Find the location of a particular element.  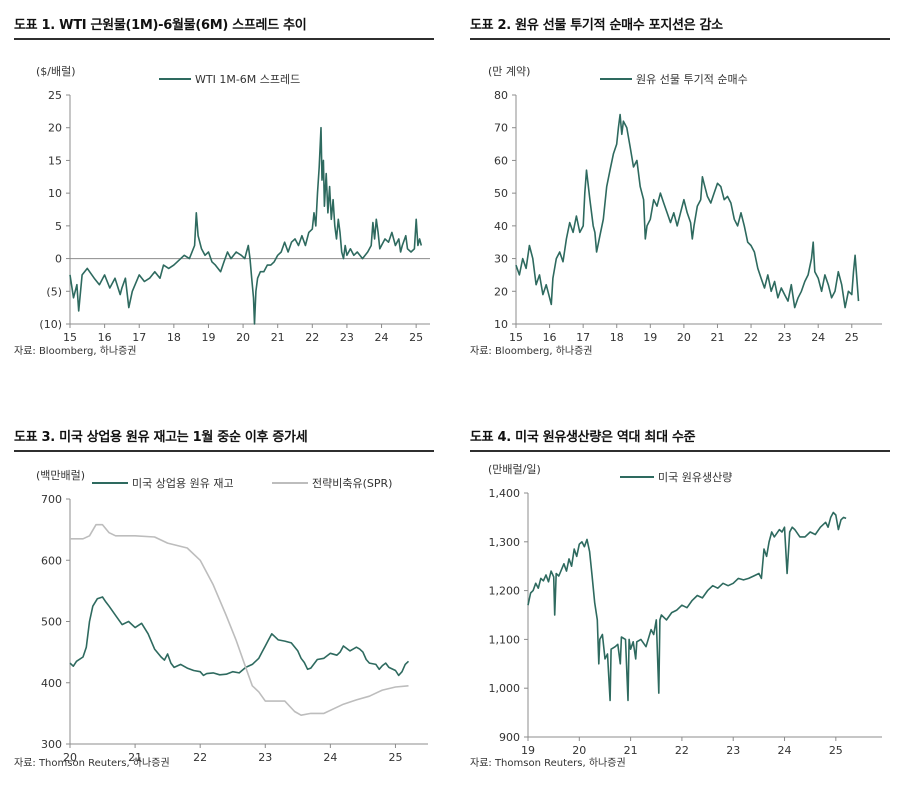

y-unit-label: ($/배럴) is located at coordinates (56, 71).